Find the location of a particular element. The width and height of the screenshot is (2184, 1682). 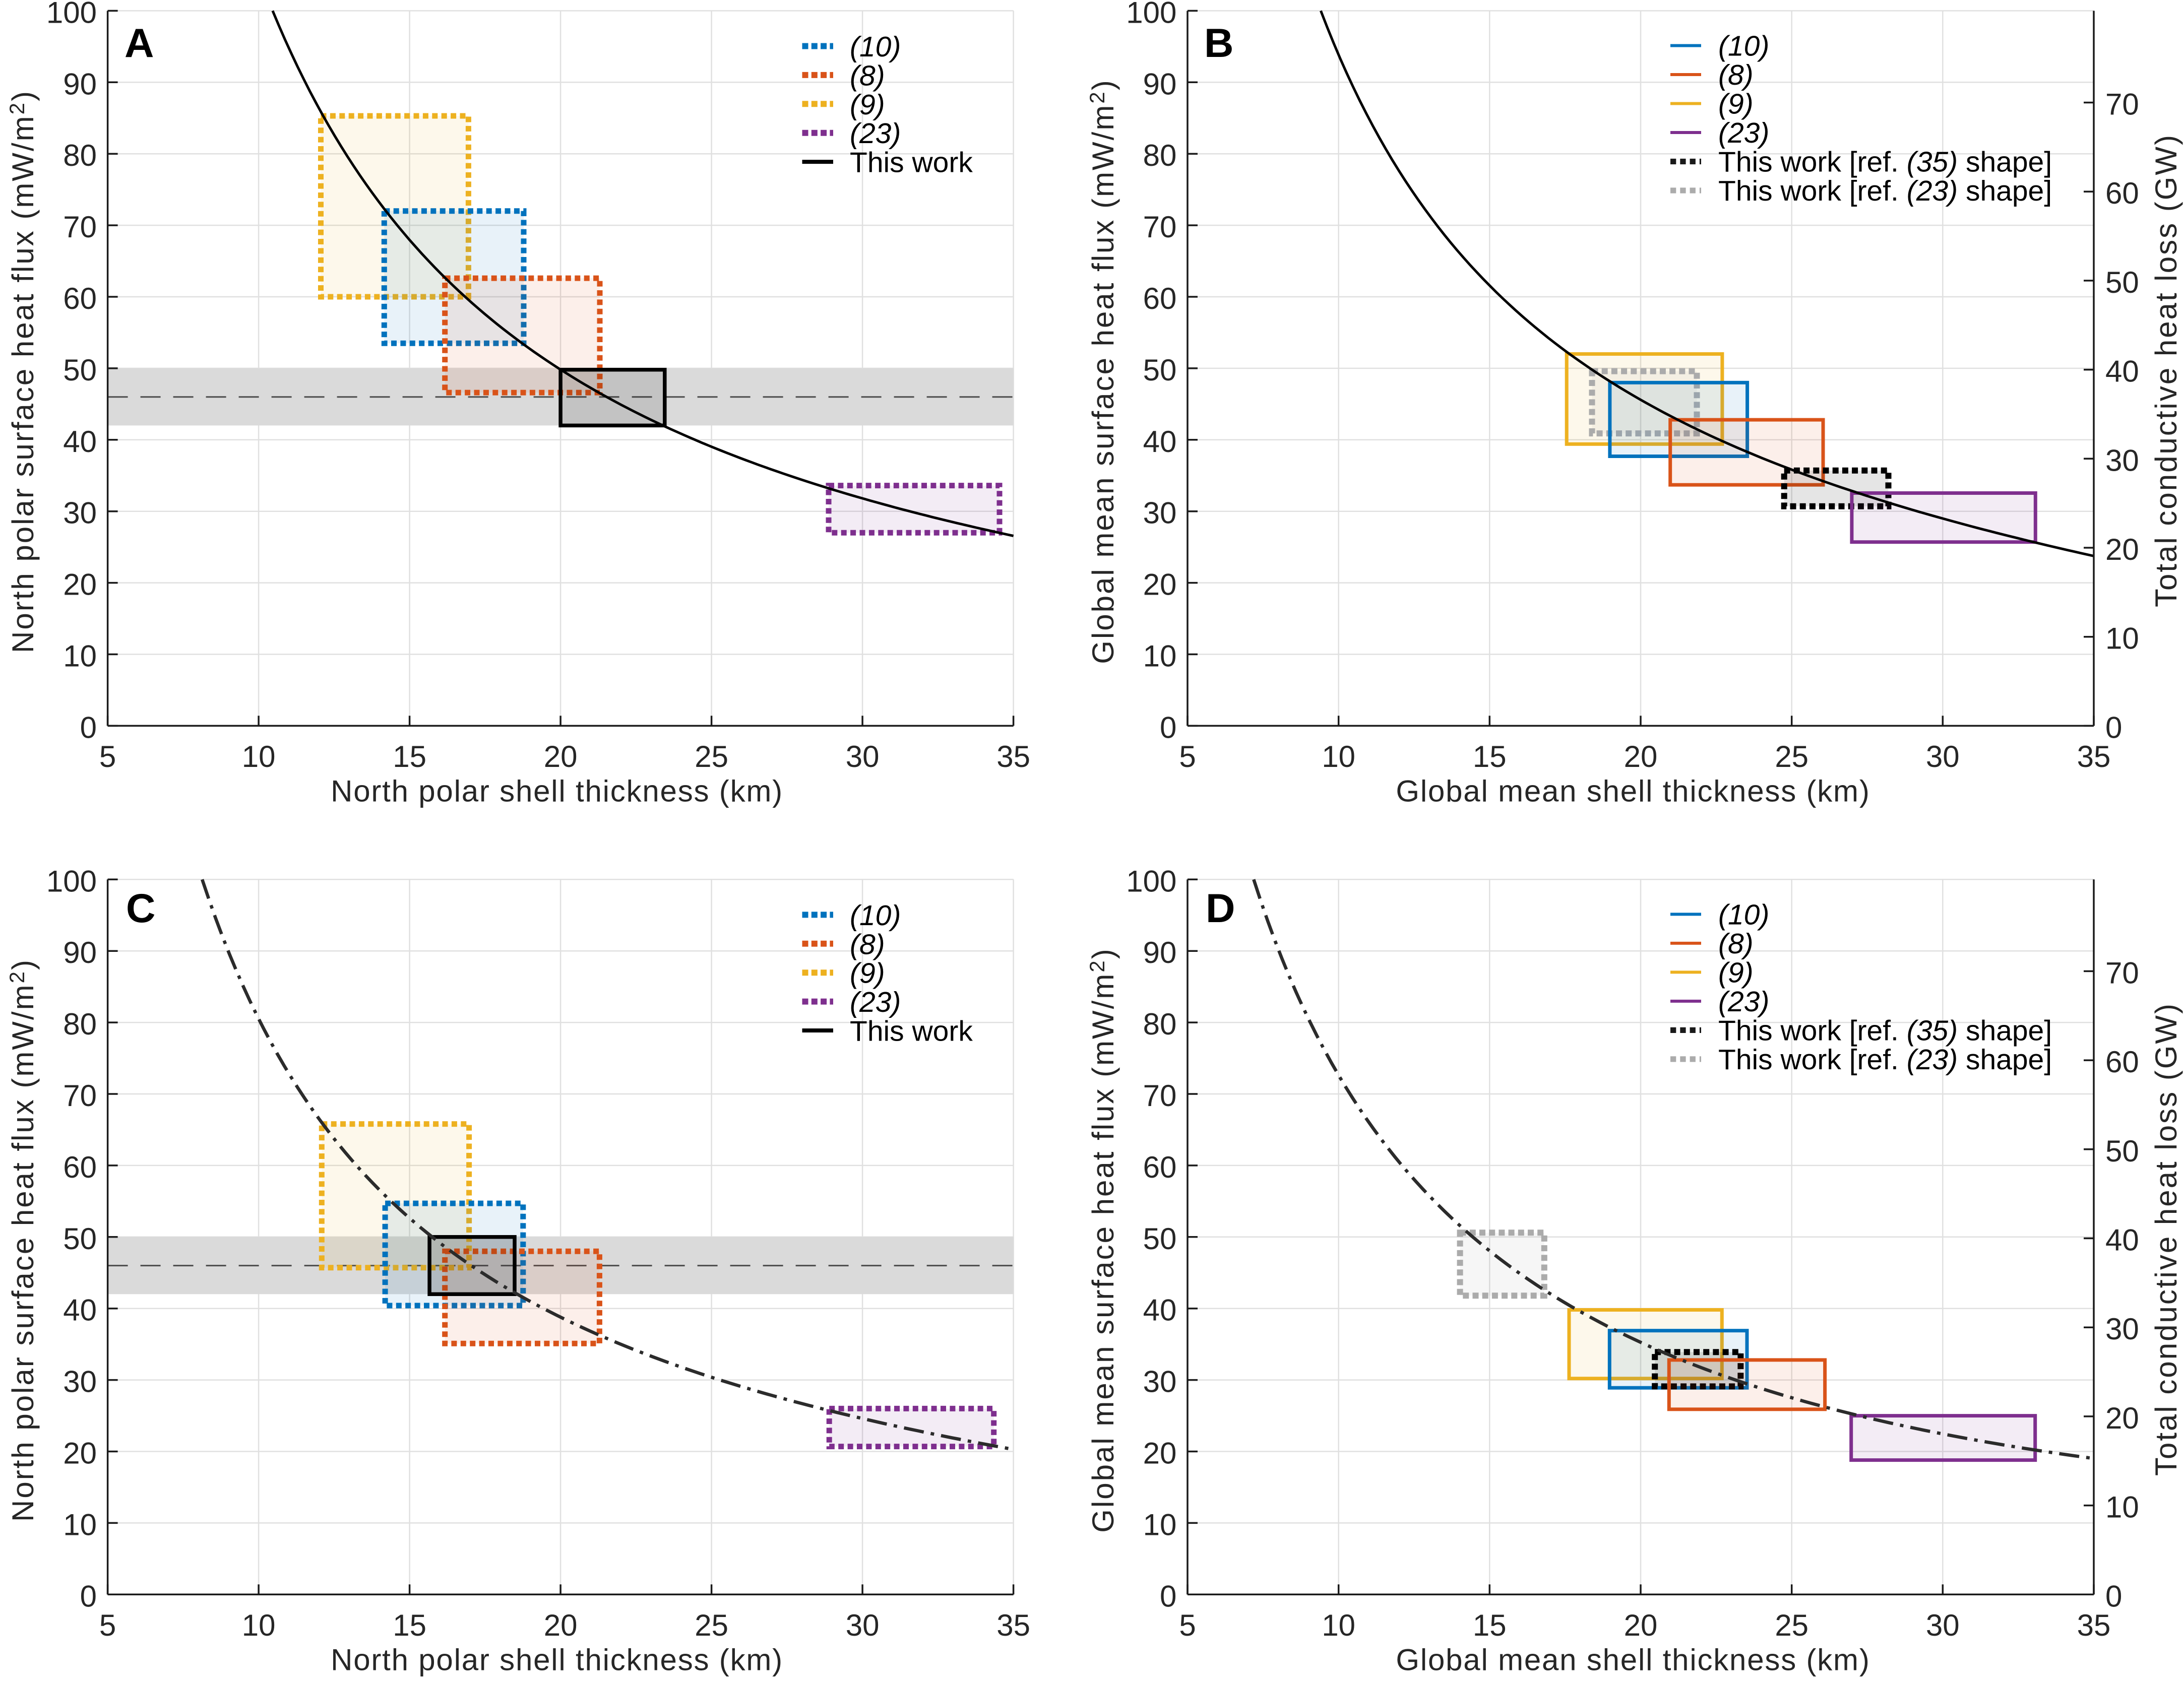

svg-text: B is located at coordinates (1219, 43).